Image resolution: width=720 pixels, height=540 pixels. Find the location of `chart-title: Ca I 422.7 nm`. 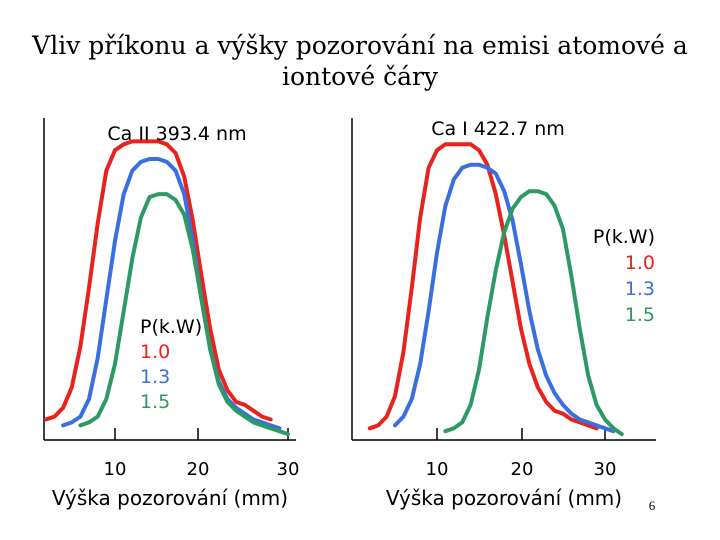

chart-title: Ca I 422.7 nm is located at coordinates (498, 129).